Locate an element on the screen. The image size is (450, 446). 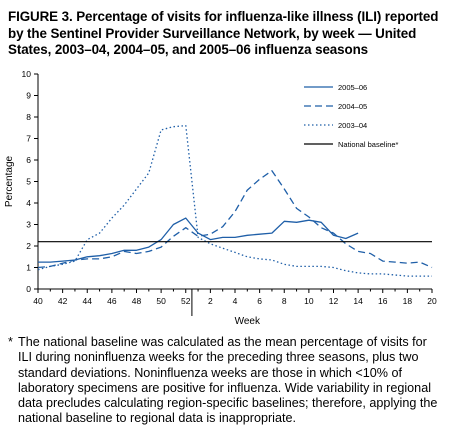
x-tick-label: 42 is located at coordinates (63, 301).